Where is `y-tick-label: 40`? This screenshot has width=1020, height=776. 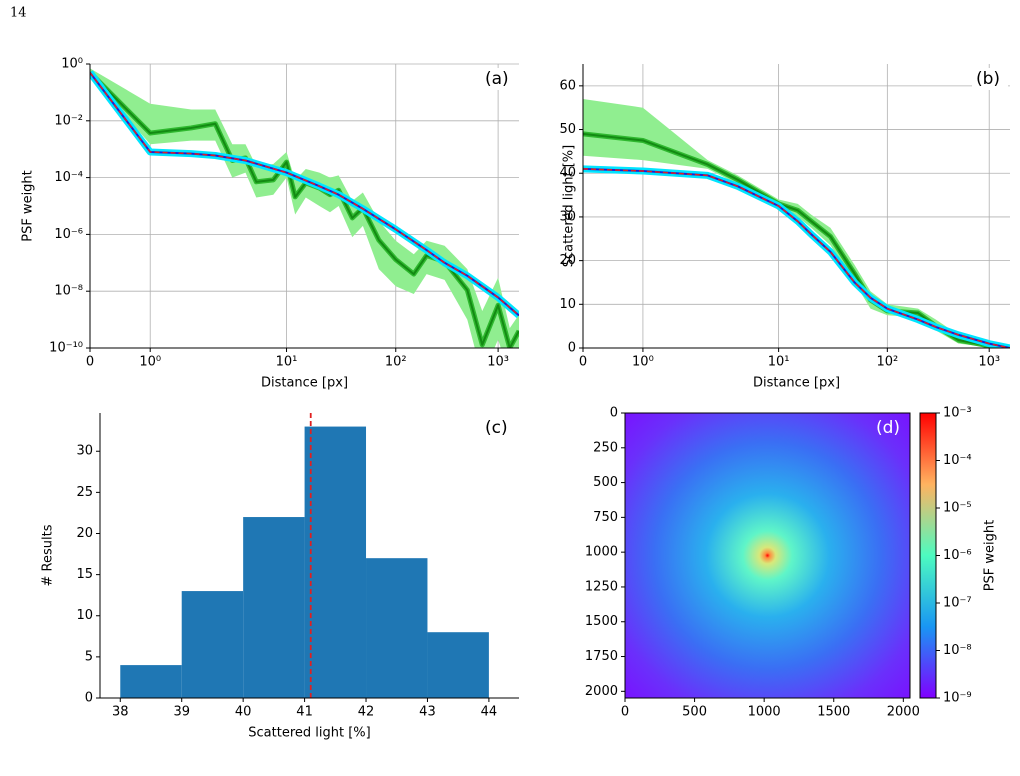
y-tick-label: 40 is located at coordinates (567, 173).